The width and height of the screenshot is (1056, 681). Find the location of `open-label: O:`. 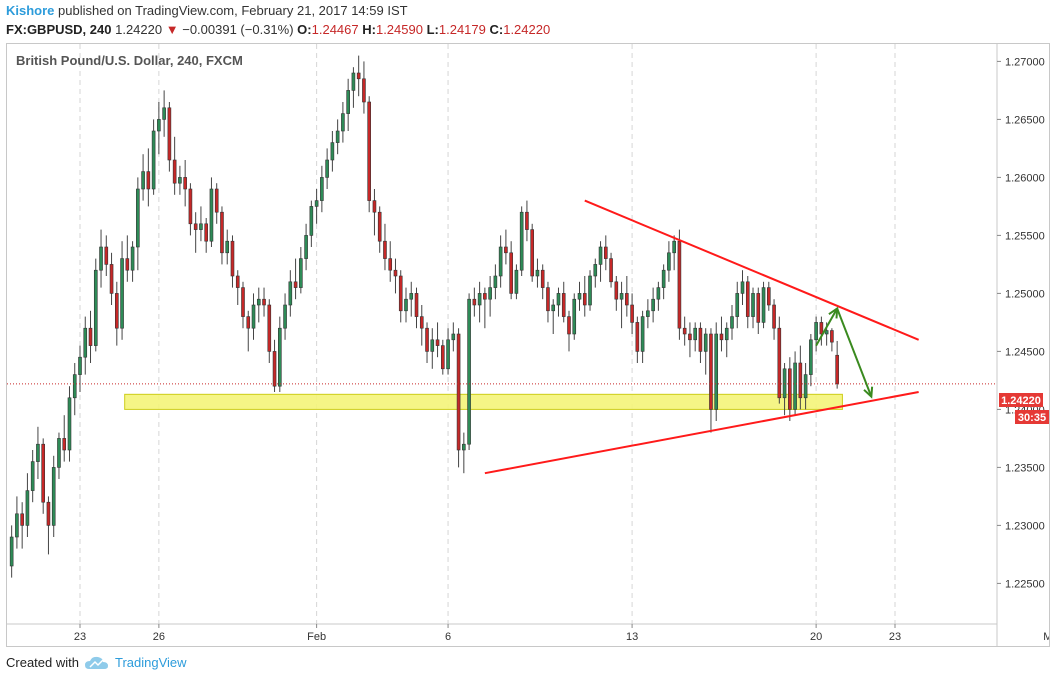

open-label: O: is located at coordinates (304, 29).